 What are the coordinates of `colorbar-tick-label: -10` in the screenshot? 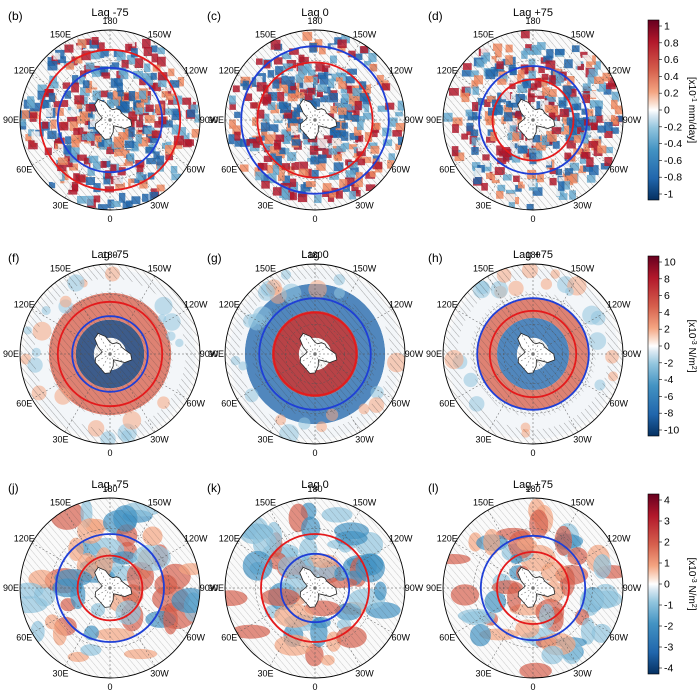 It's located at (671, 431).